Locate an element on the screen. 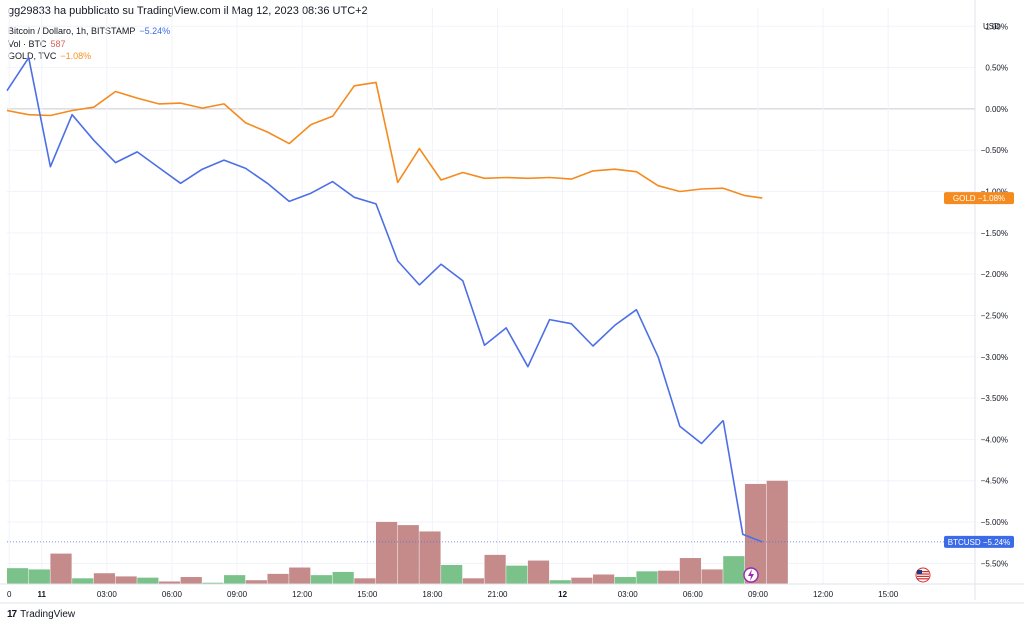  lightning-icon is located at coordinates (751, 575).